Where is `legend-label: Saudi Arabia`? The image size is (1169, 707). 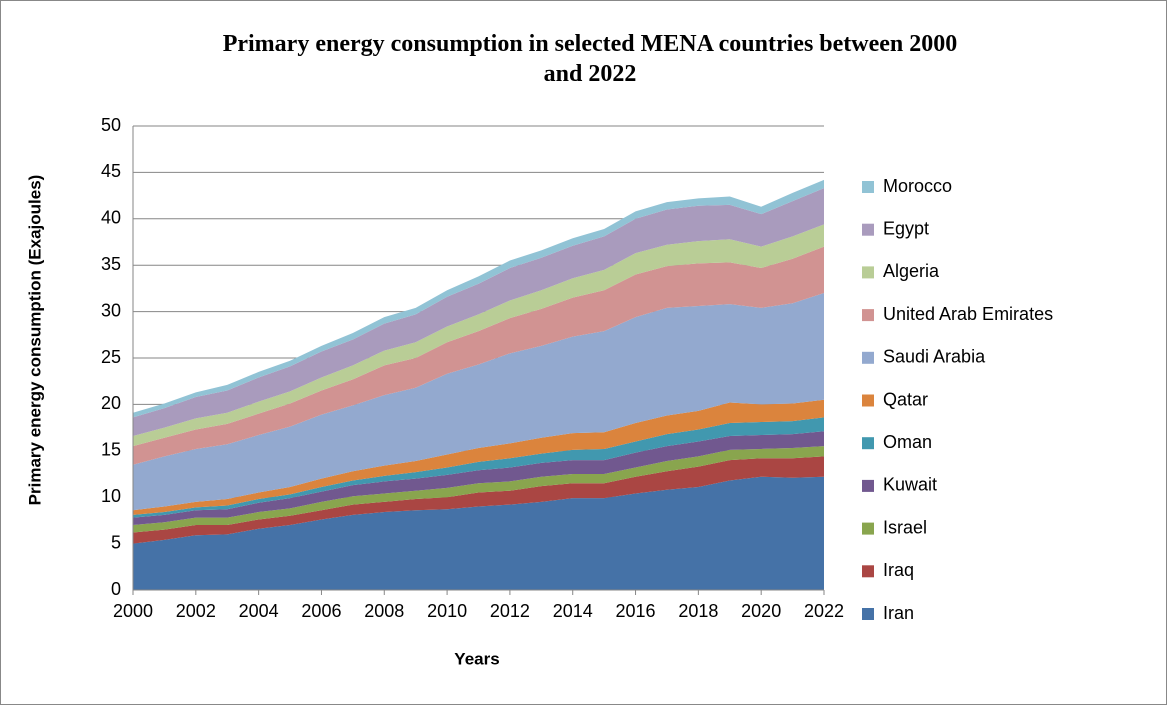
legend-label: Saudi Arabia is located at coordinates (934, 357).